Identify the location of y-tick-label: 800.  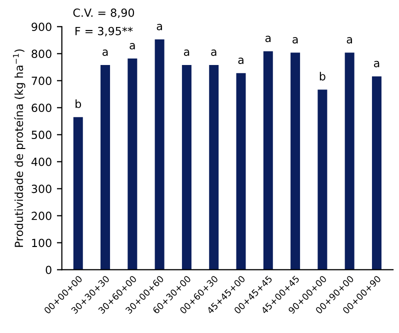
(42, 54).